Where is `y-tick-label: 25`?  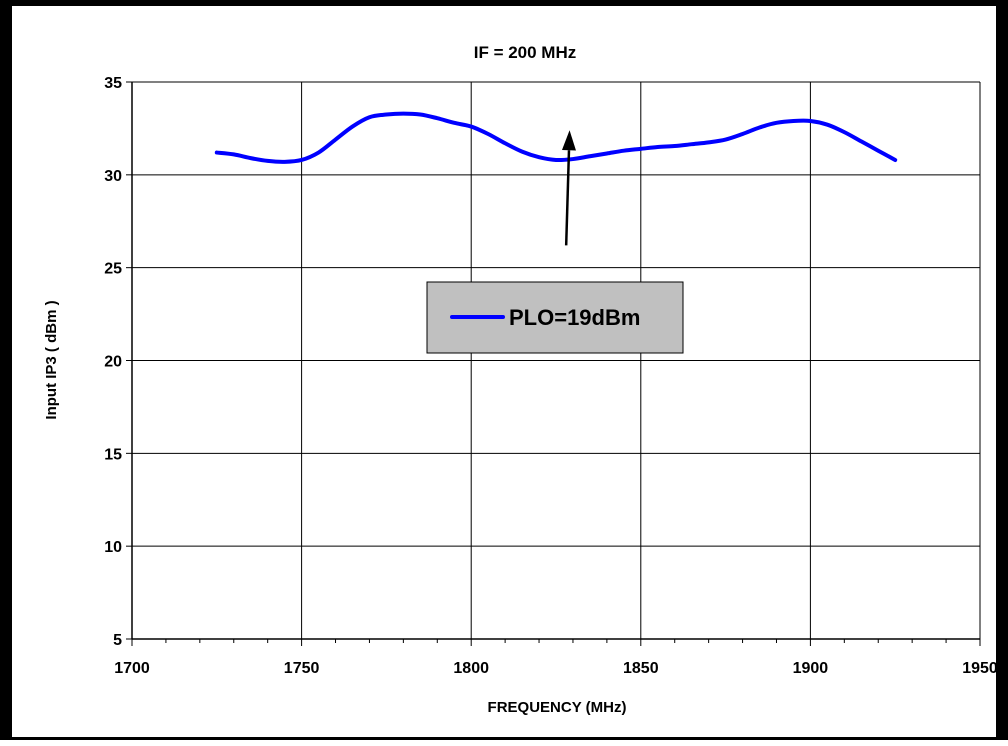
y-tick-label: 25 is located at coordinates (113, 269).